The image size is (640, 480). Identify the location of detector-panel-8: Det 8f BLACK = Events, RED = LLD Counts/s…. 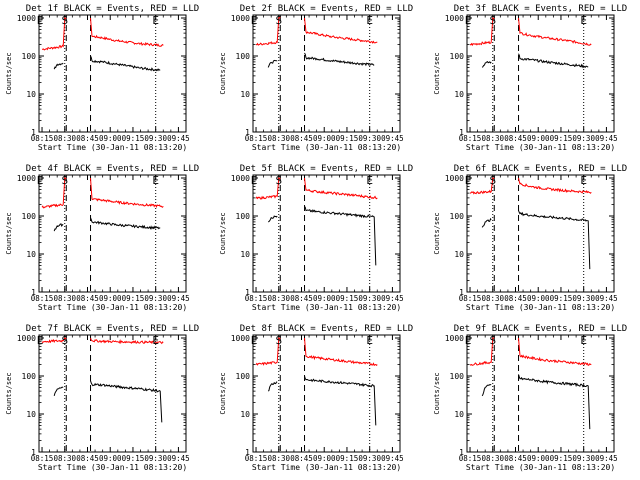
(316, 398).